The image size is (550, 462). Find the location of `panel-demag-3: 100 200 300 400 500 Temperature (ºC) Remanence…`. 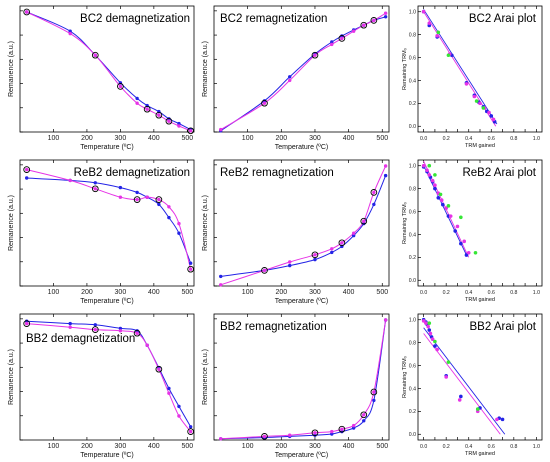

panel-demag-3: 100 200 300 400 500 Temperature (ºC) Remanence… is located at coordinates (101, 232).